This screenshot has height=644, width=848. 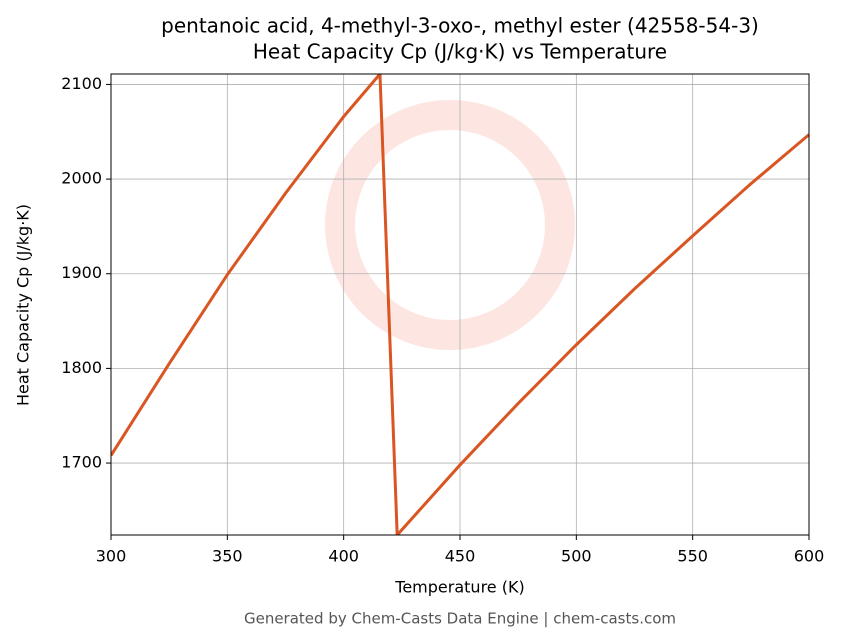 What do you see at coordinates (343, 556) in the screenshot?
I see `x-tick-label: 400` at bounding box center [343, 556].